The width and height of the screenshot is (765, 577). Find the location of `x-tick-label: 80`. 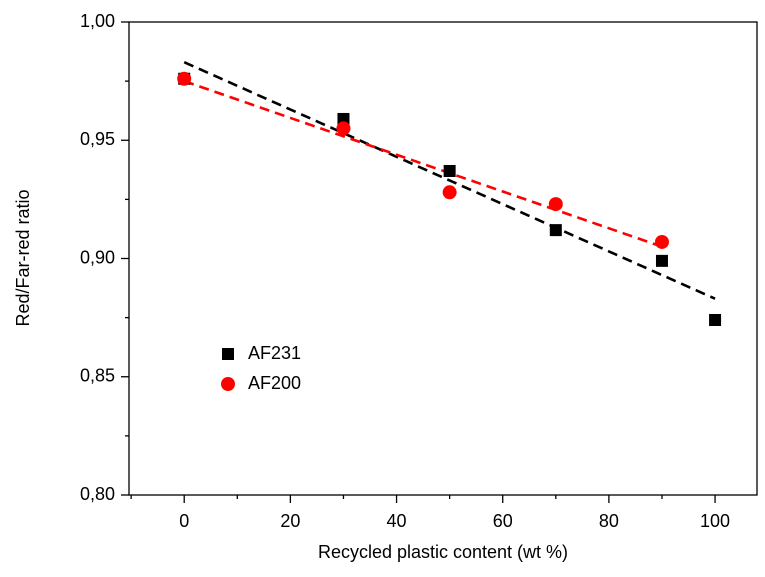

x-tick-label: 80 is located at coordinates (609, 521).